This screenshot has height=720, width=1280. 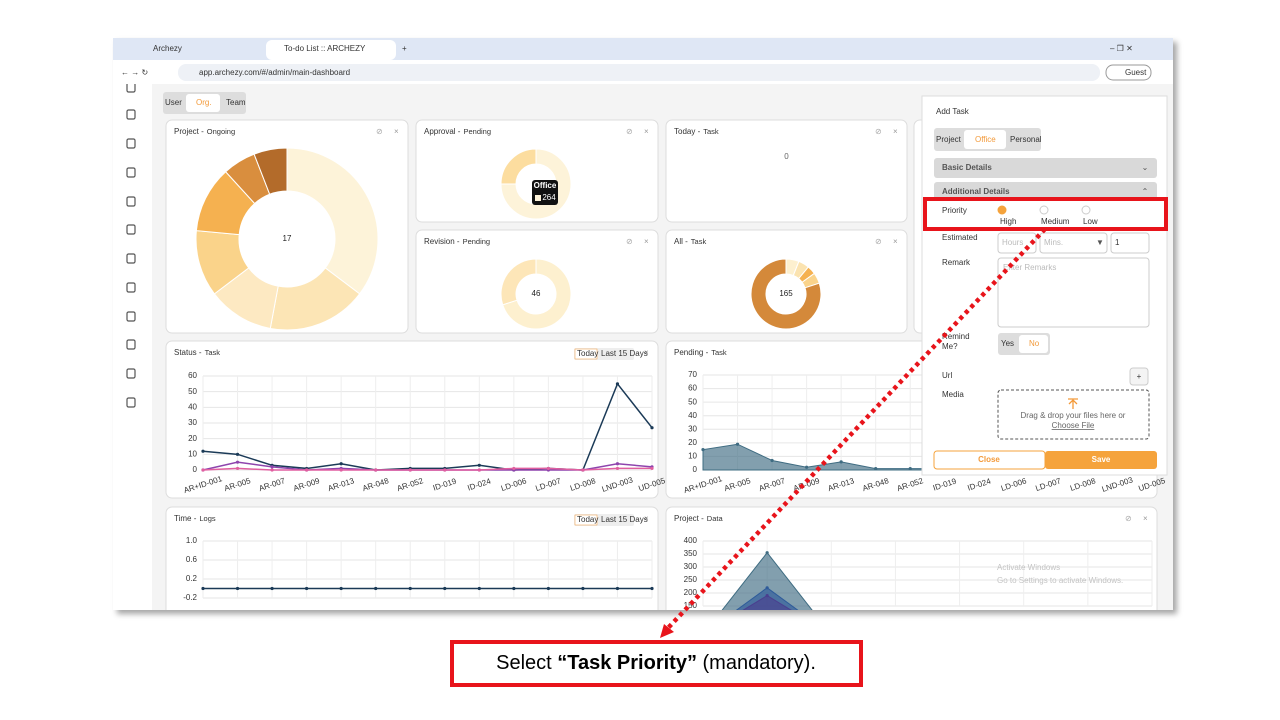 I want to click on remind-option: Yes, so click(x=1007, y=343).